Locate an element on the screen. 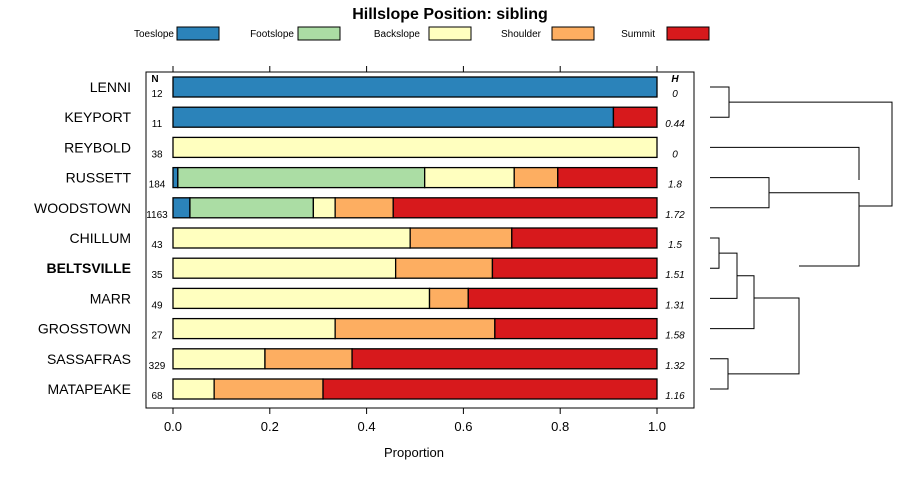 The width and height of the screenshot is (900, 480). category-label: GROSSTOWN is located at coordinates (84, 329).